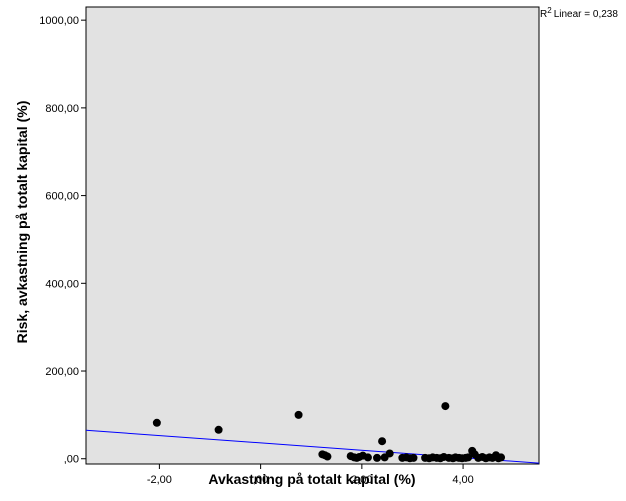  I want to click on y-axis-title: Risk, avkastning på totalt kapital (%), so click(22, 222).